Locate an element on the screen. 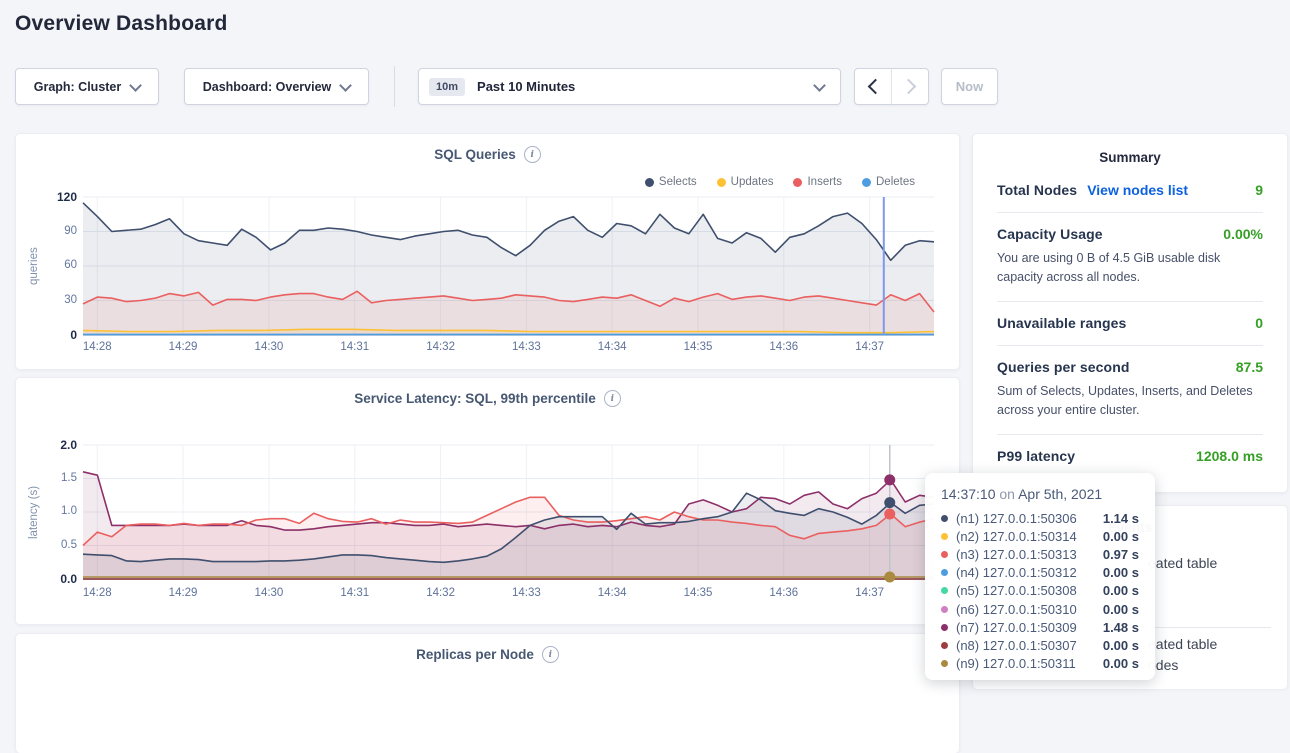 The image size is (1290, 753). x-axis-tick-label: 14:37 is located at coordinates (870, 347).